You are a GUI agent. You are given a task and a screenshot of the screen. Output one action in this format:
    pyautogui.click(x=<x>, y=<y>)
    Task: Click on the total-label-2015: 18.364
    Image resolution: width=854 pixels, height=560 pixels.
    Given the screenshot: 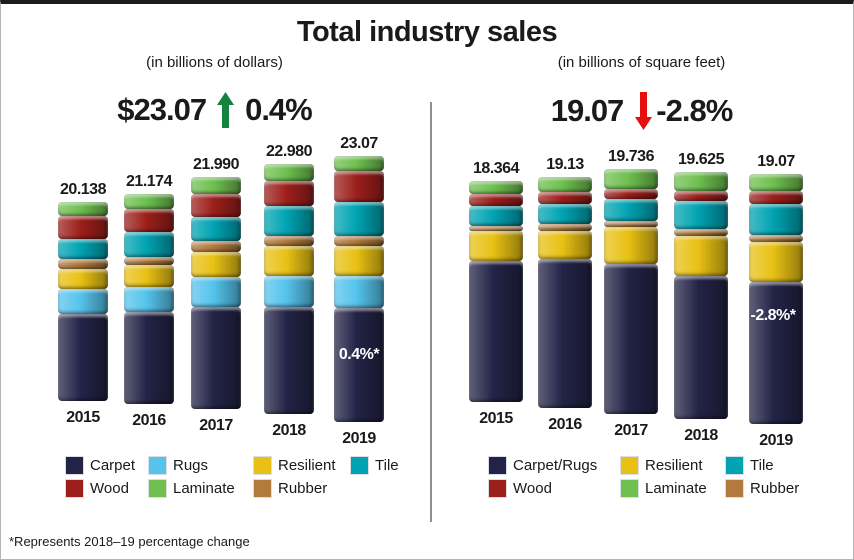 What is the action you would take?
    pyautogui.click(x=496, y=168)
    